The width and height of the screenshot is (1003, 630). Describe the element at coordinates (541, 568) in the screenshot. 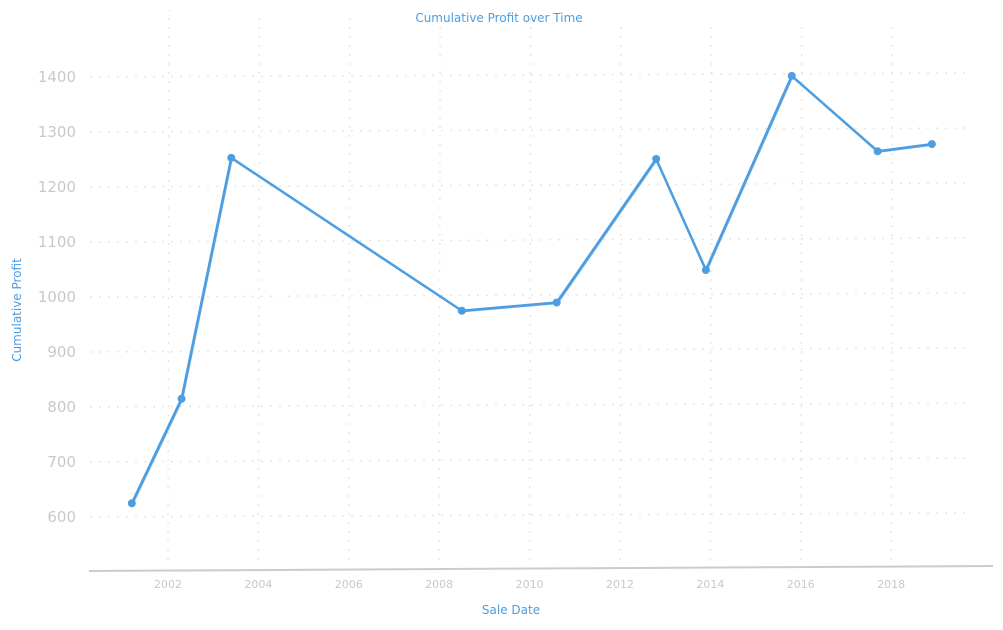

I see `x-axis-line` at that location.